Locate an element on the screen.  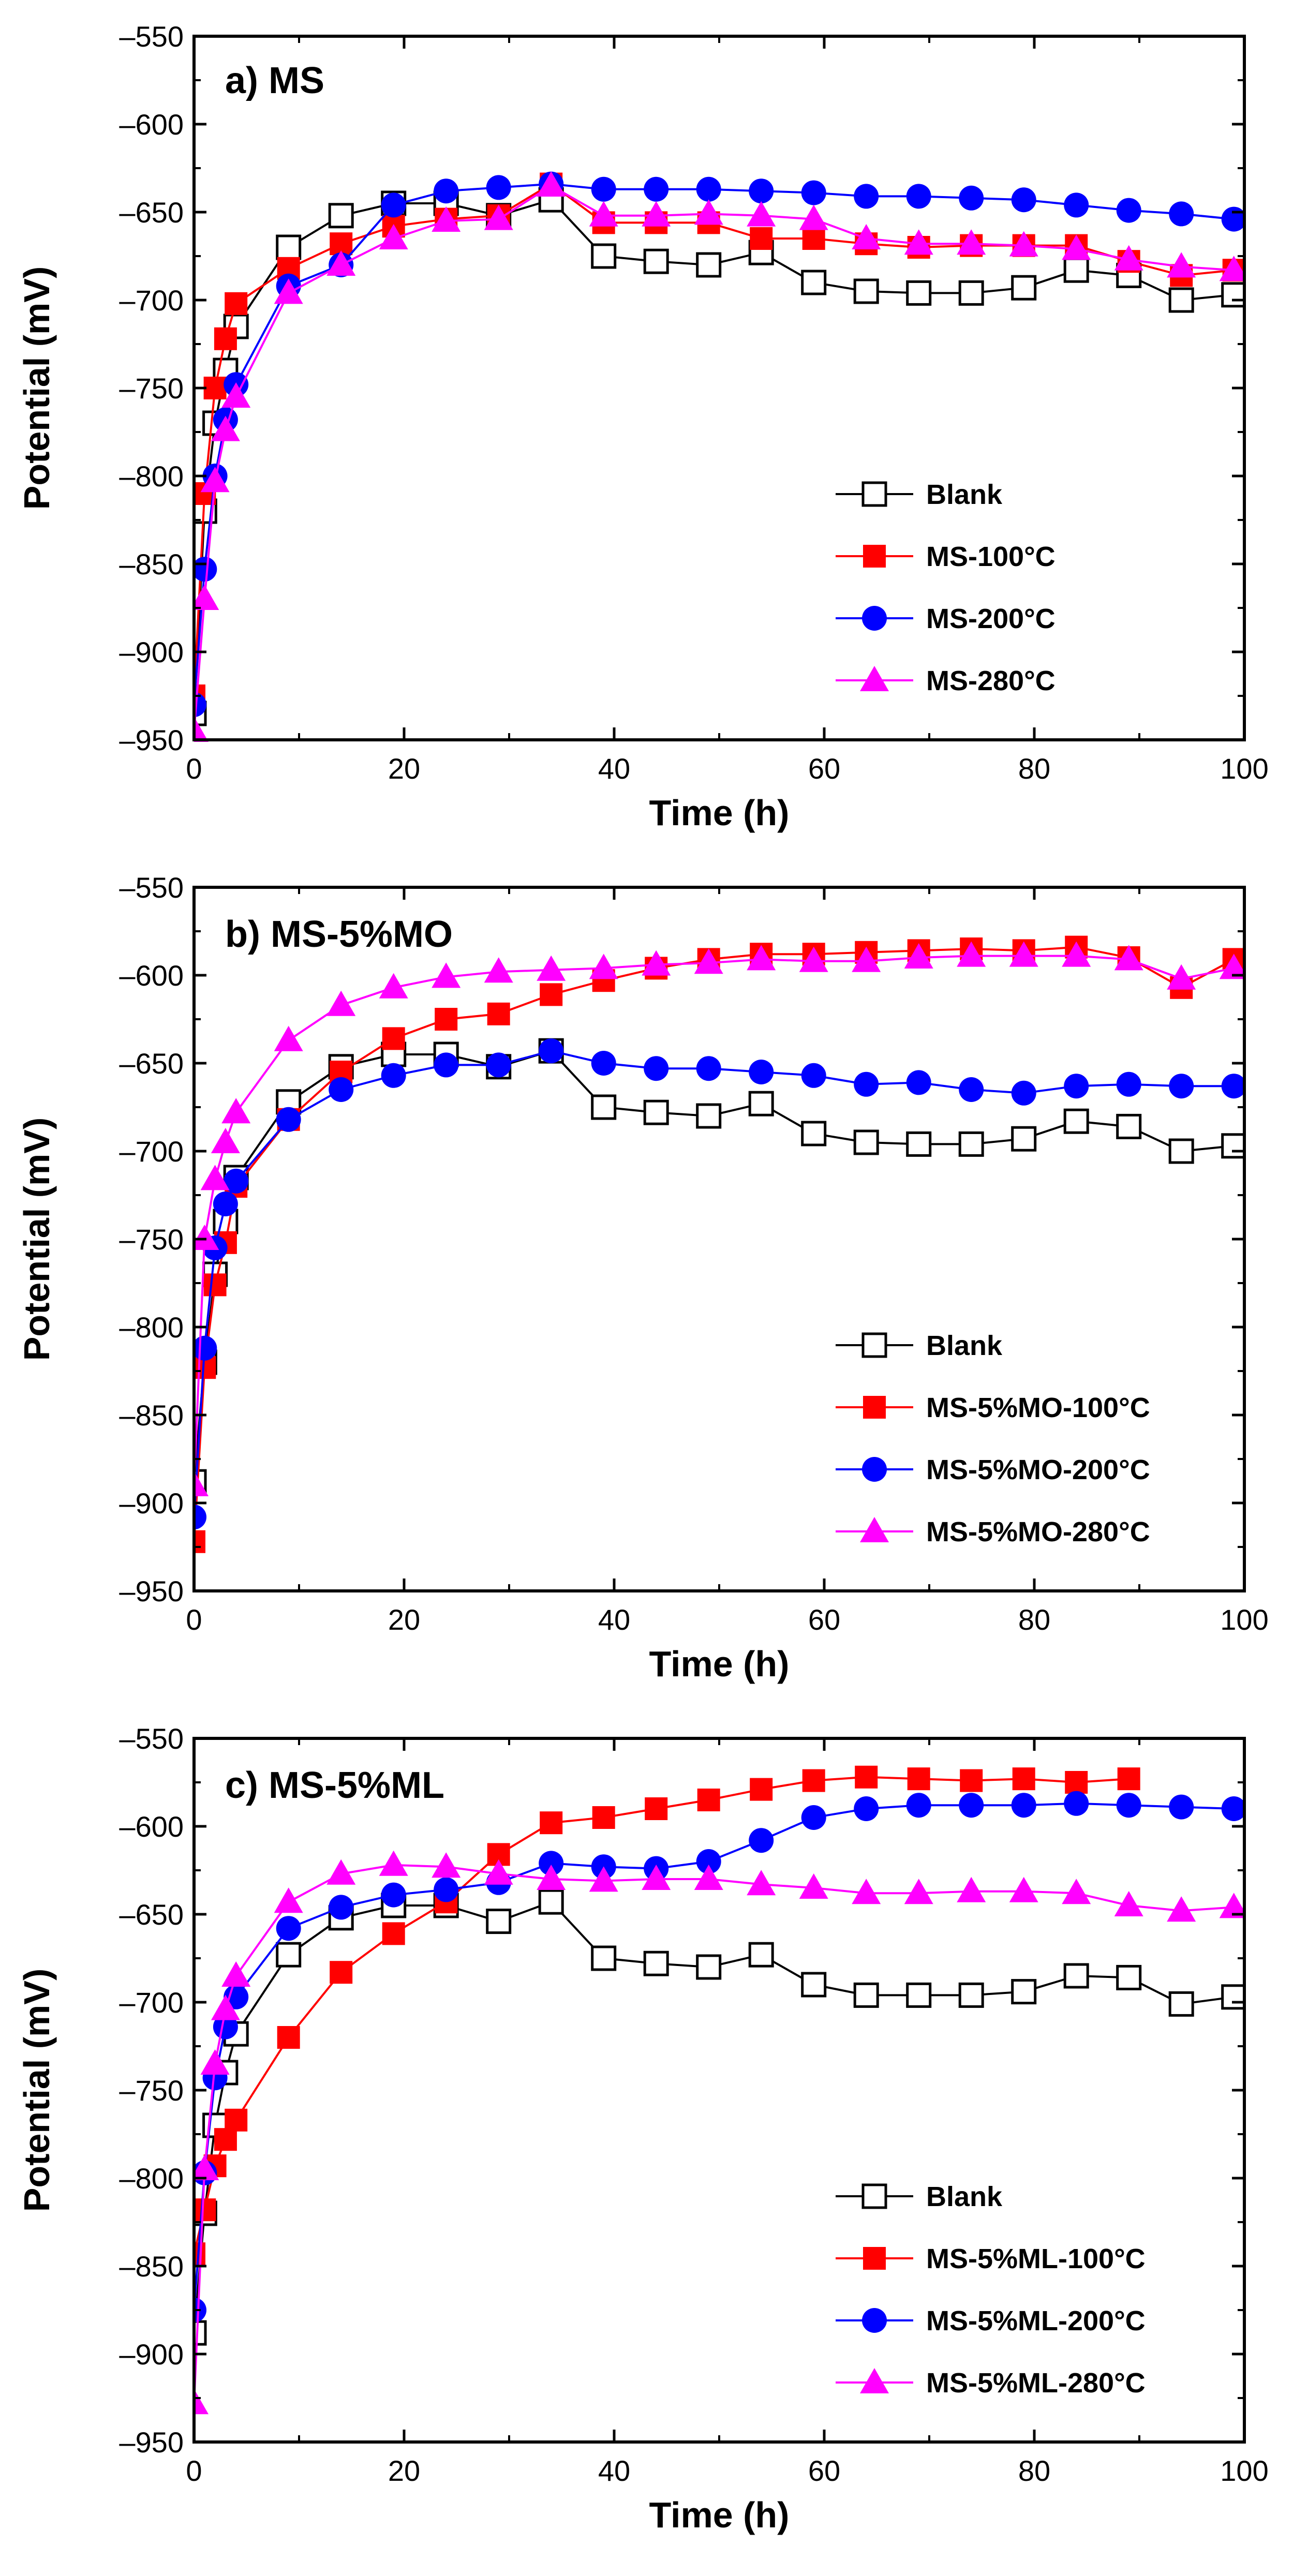
y-tick-label: –900 is located at coordinates (151, 1503).